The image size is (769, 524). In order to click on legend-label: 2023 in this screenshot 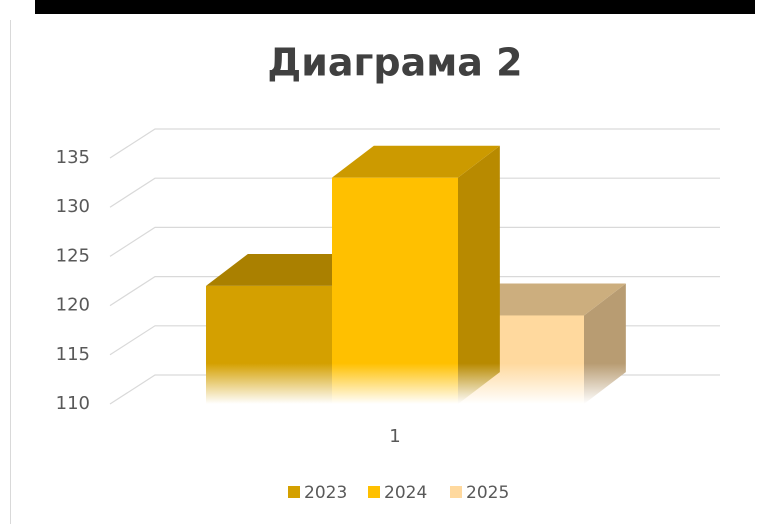, I will do `click(325, 493)`.